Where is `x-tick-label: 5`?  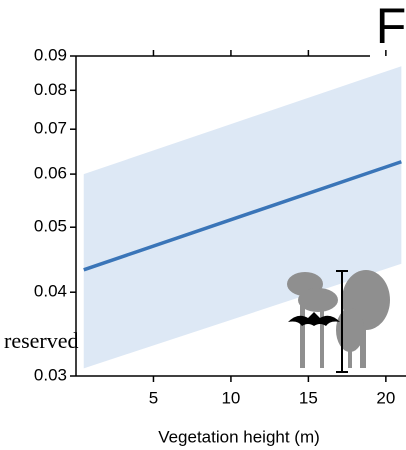 x-tick-label: 5 is located at coordinates (153, 397).